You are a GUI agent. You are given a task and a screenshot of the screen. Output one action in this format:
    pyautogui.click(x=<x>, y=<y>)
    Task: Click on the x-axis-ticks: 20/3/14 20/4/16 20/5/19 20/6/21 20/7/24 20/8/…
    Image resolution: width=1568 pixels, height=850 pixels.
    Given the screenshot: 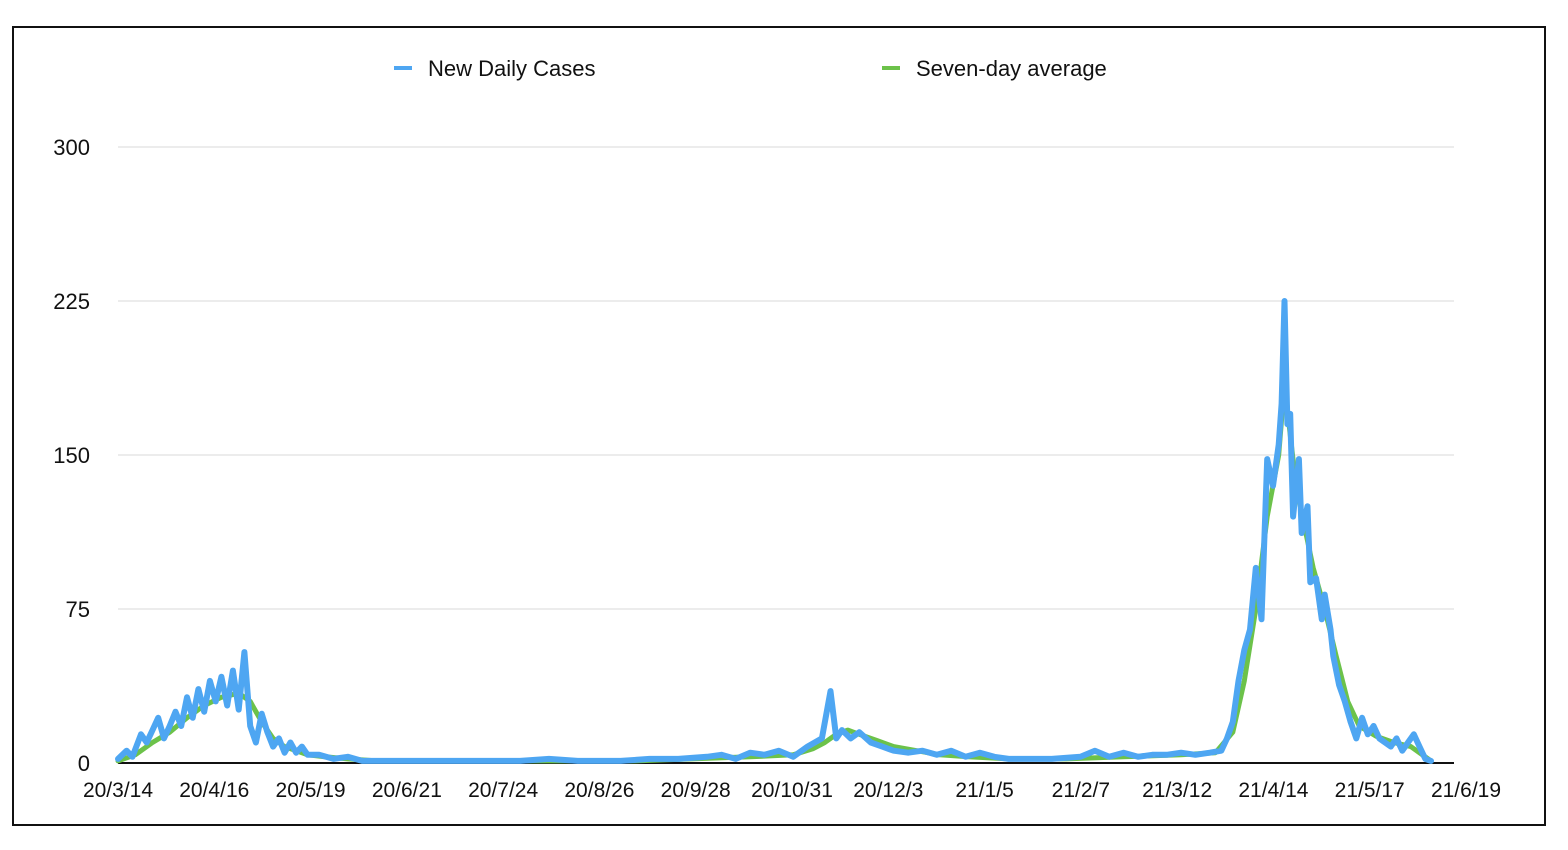 What is the action you would take?
    pyautogui.click(x=792, y=790)
    